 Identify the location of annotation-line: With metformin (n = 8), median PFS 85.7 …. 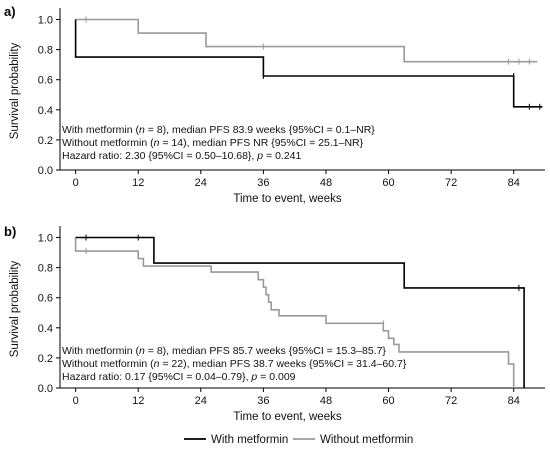
(224, 351).